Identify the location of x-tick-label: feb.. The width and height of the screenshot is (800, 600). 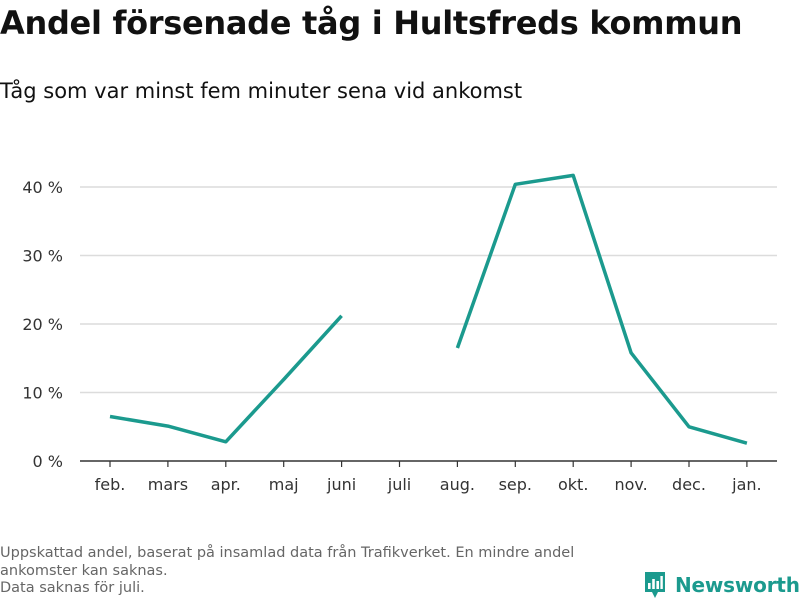
(110, 484).